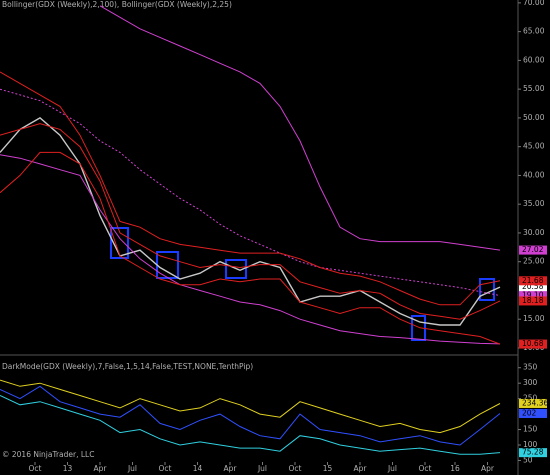  Describe the element at coordinates (534, 117) in the screenshot. I see `y-tick-label: 50.00` at that location.